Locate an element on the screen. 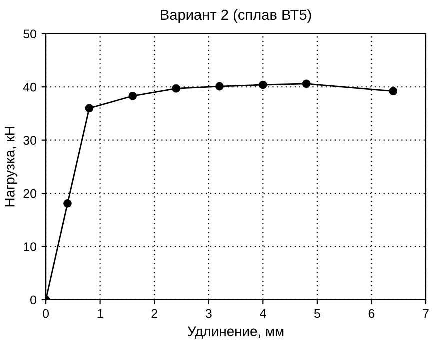 This screenshot has height=346, width=447. x-tick-label: 4 is located at coordinates (263, 313).